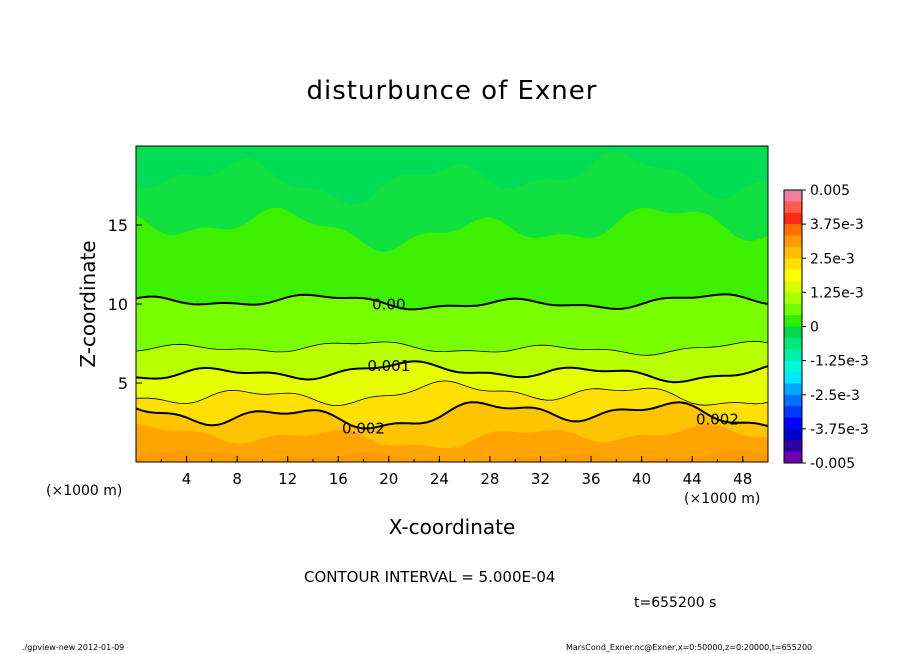 This screenshot has width=904, height=654. I want to click on x-tick-label: 20, so click(388, 479).